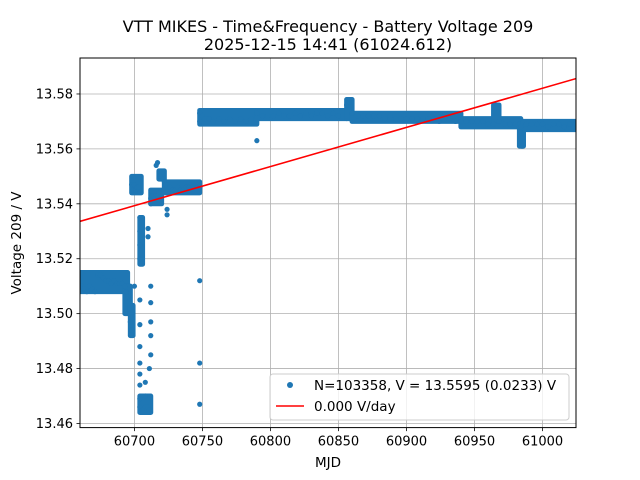 The image size is (640, 480). I want to click on x-tick-label: 60750, so click(202, 442).